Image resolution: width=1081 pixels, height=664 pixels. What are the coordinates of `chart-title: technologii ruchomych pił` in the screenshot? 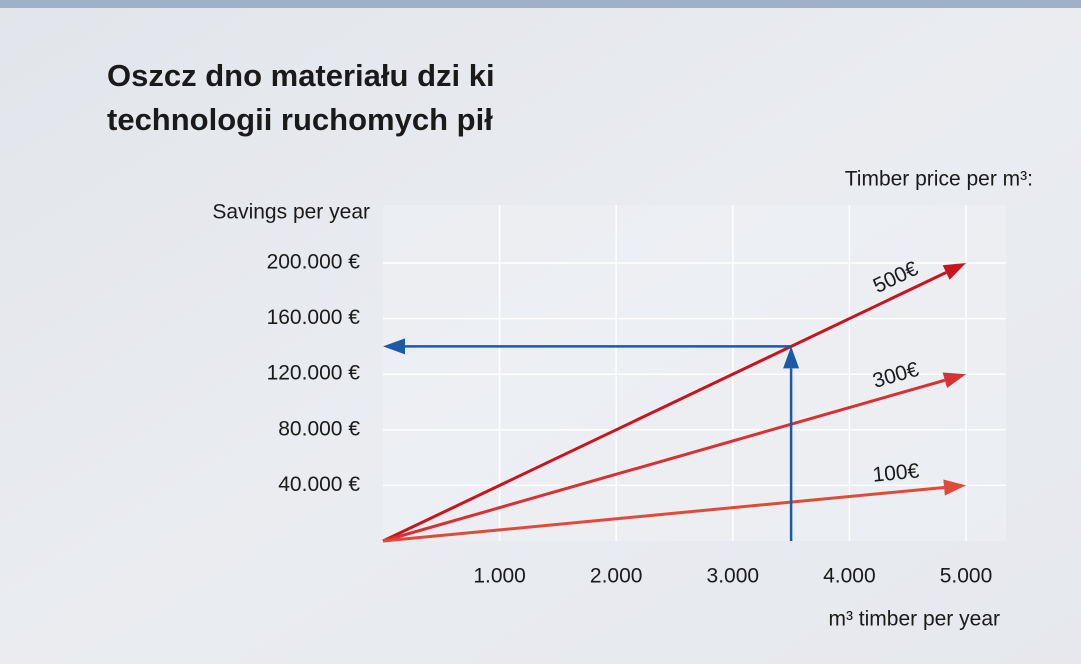 It's located at (300, 119).